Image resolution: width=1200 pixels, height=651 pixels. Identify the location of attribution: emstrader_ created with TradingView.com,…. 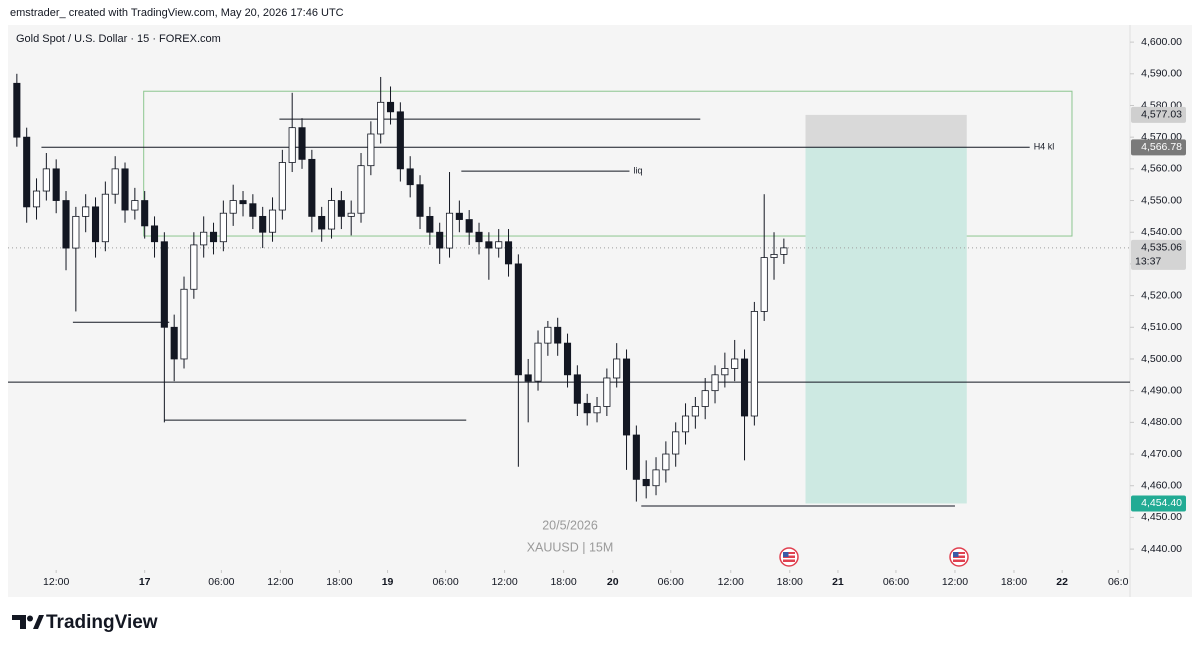
(177, 13).